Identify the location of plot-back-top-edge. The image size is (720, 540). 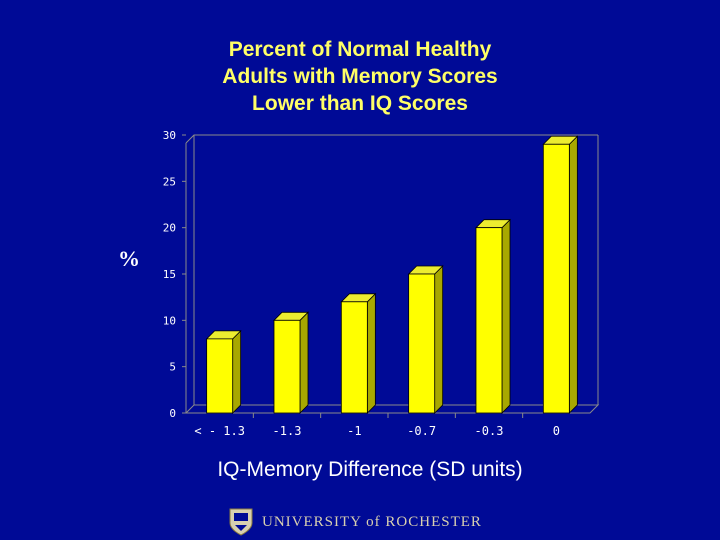
(391, 139).